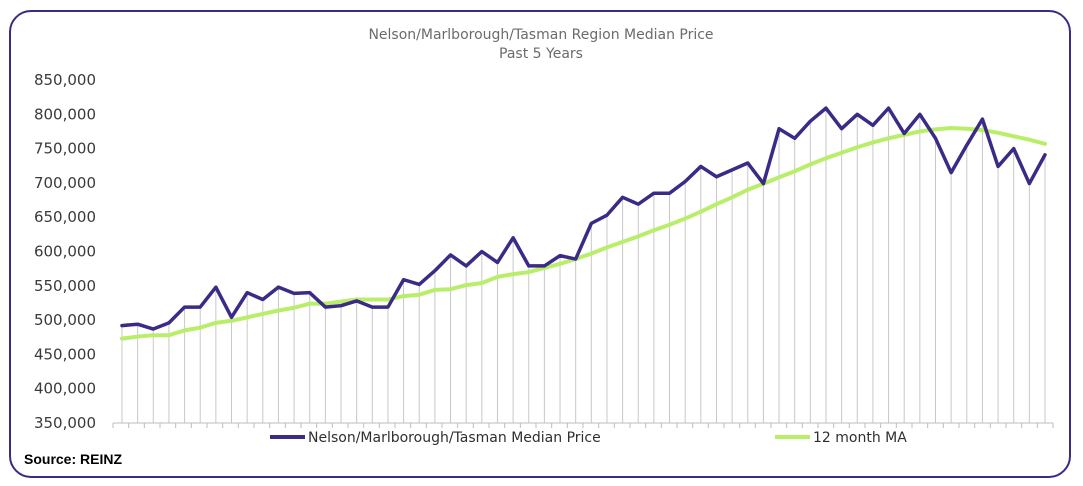 Image resolution: width=1083 pixels, height=486 pixels. What do you see at coordinates (65, 183) in the screenshot?
I see `y-tick-label: 700,000` at bounding box center [65, 183].